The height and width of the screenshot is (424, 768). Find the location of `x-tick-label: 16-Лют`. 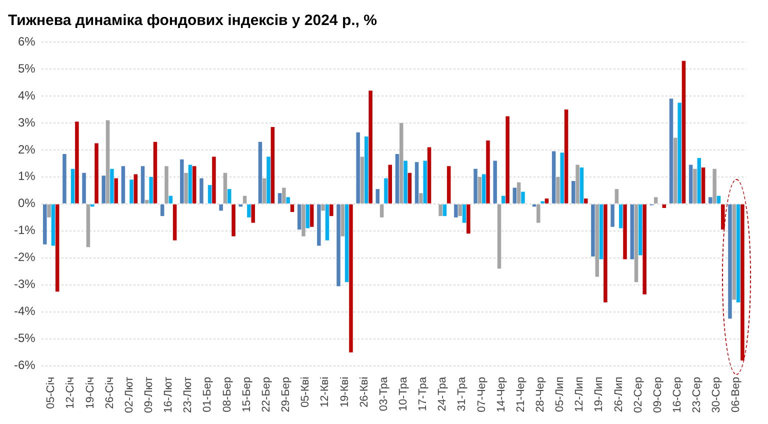

x-tick-label: 16-Лют is located at coordinates (168, 395).